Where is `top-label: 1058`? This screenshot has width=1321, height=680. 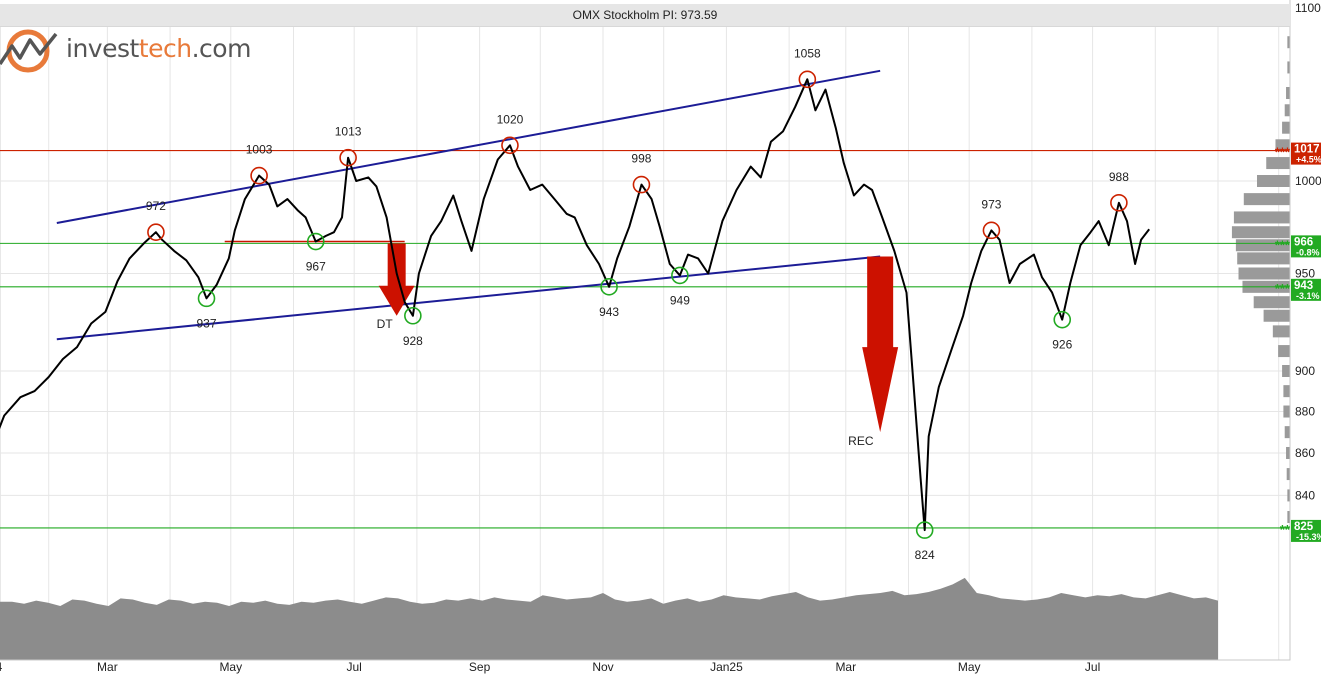
top-label: 1058 is located at coordinates (807, 53).